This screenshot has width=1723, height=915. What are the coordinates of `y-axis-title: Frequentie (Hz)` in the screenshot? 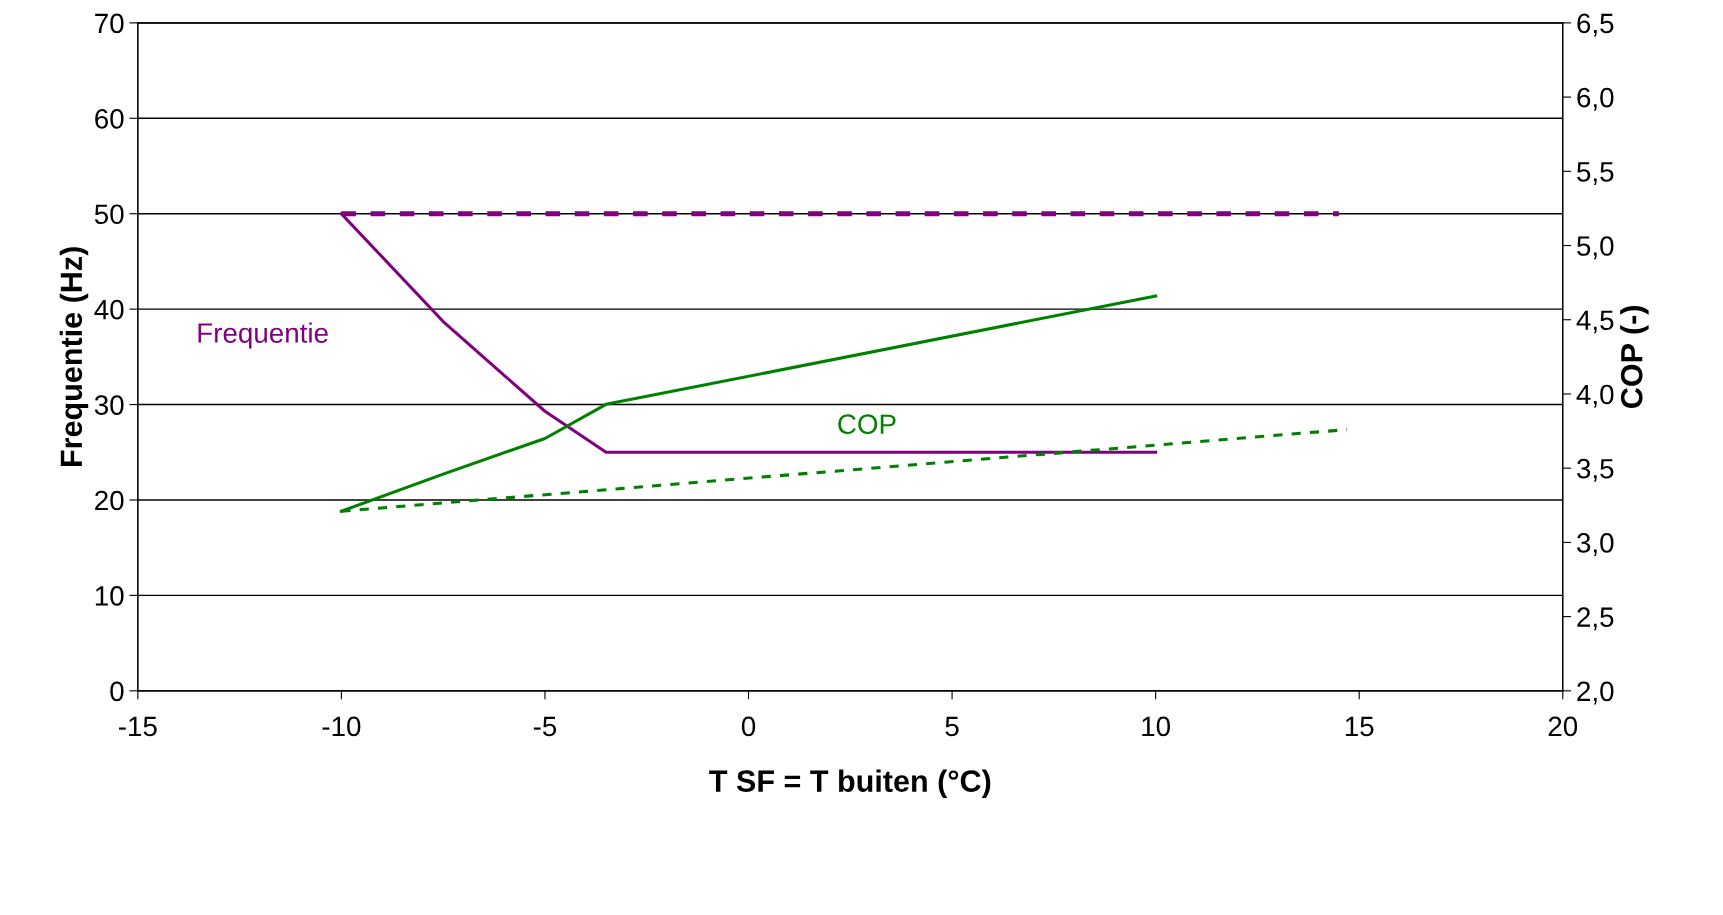 It's located at (74, 356).